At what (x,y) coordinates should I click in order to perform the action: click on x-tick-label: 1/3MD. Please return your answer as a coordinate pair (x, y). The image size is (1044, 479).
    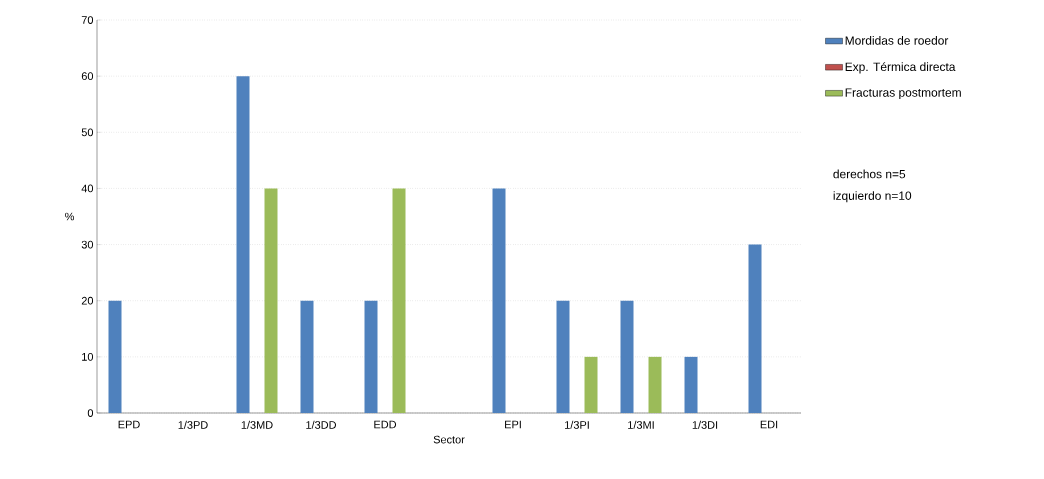
    Looking at the image, I should click on (257, 424).